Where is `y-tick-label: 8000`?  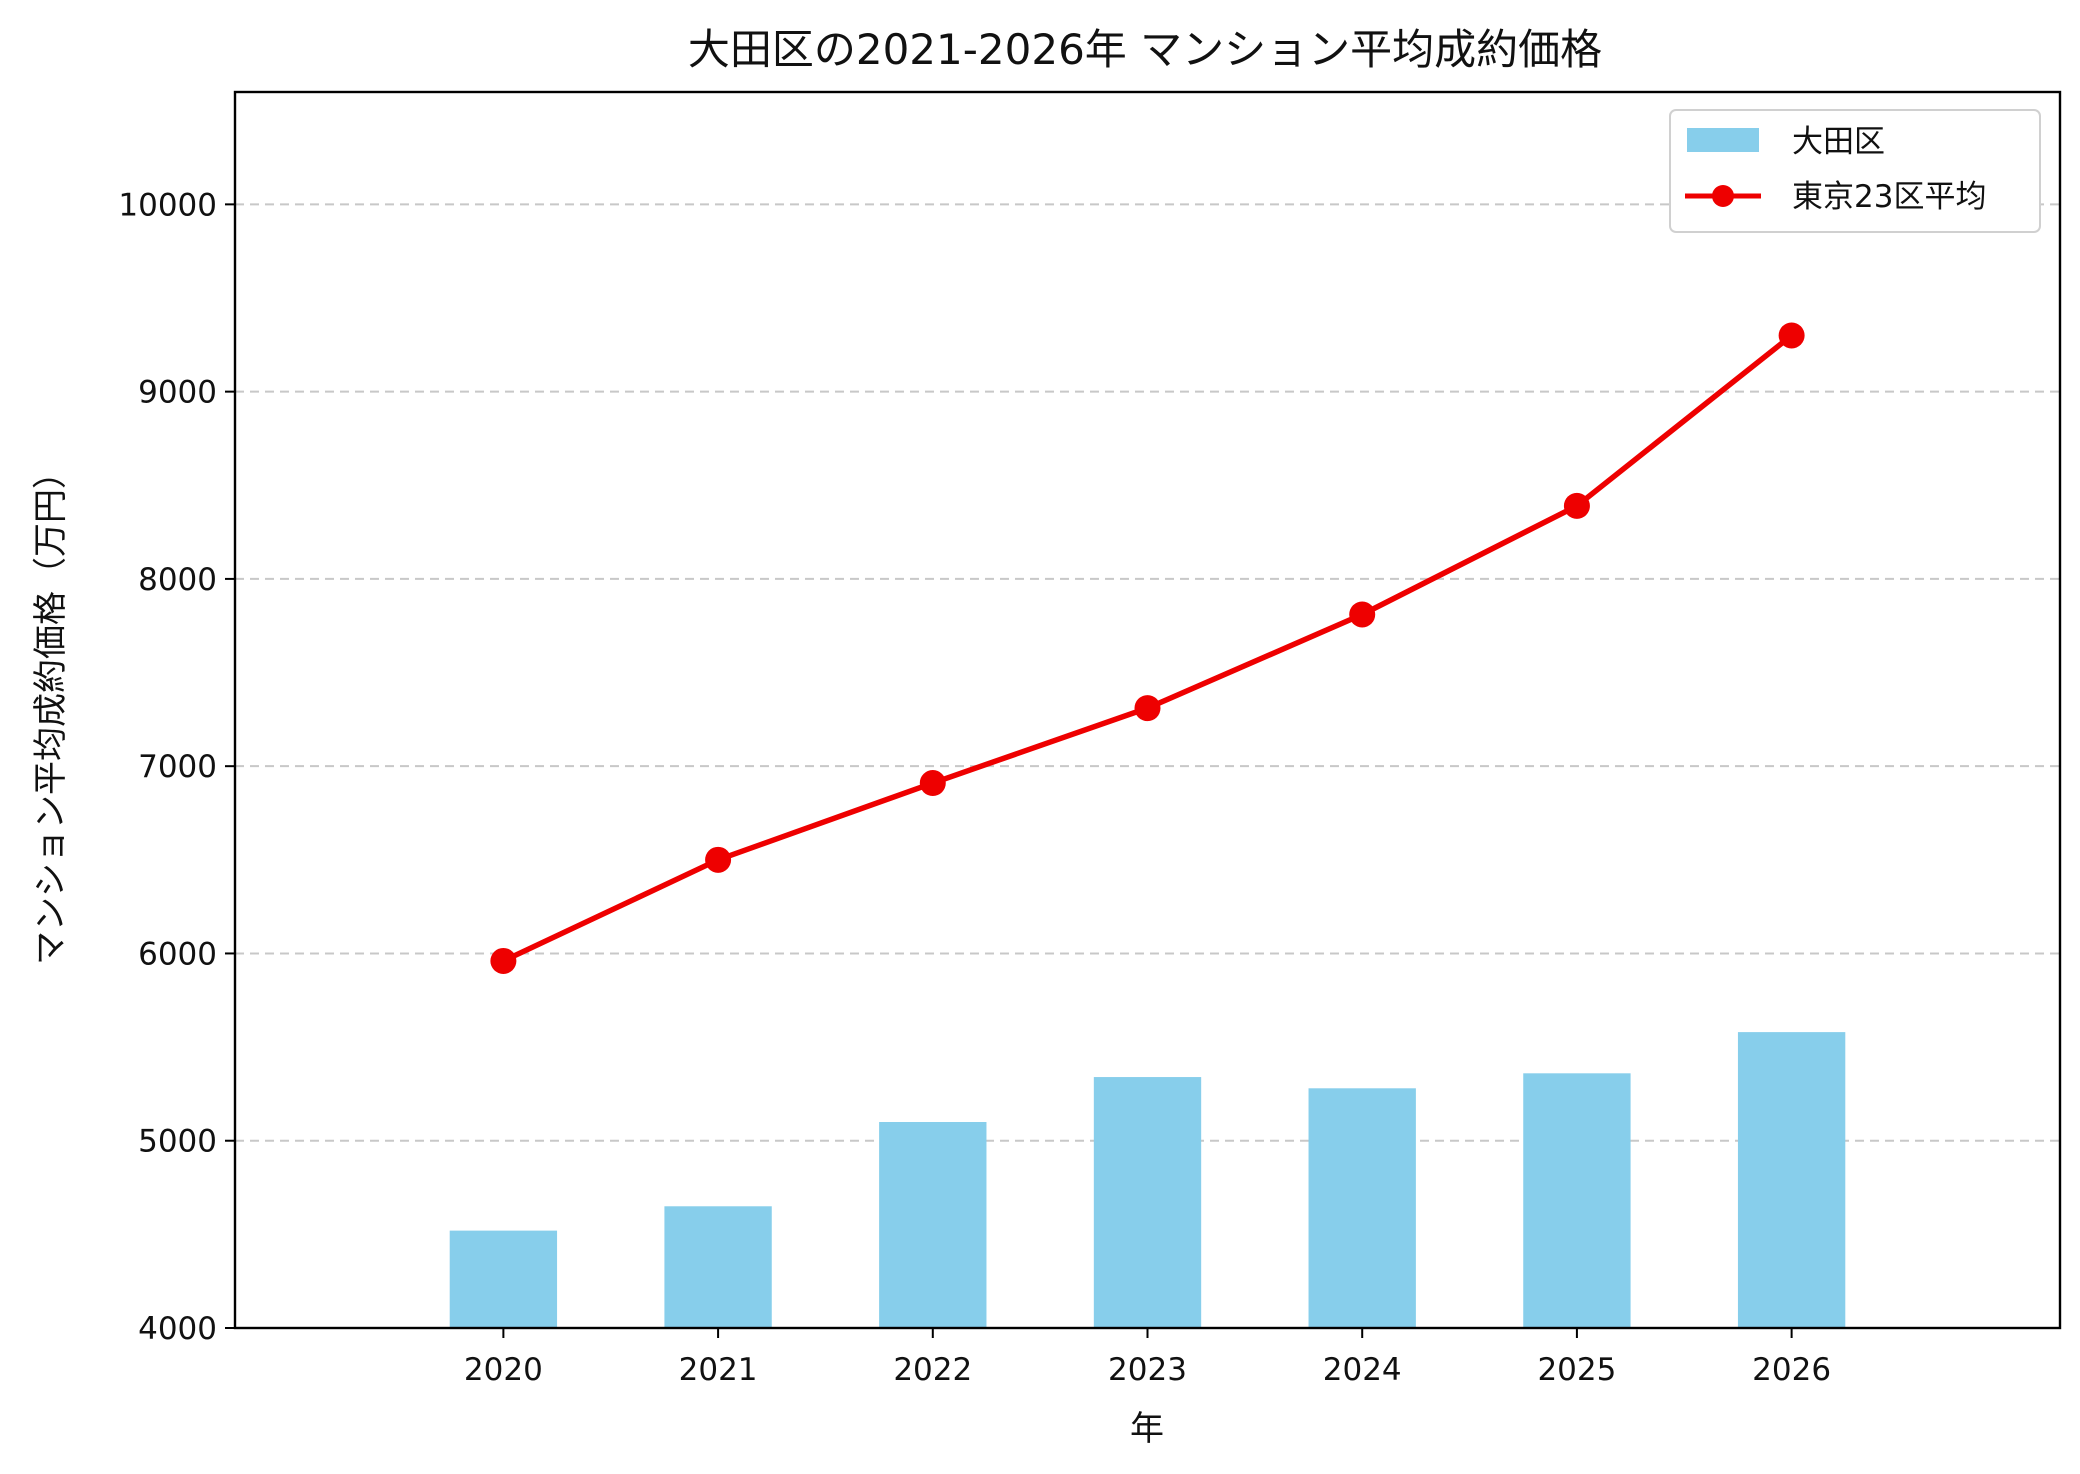
y-tick-label: 8000 is located at coordinates (177, 580).